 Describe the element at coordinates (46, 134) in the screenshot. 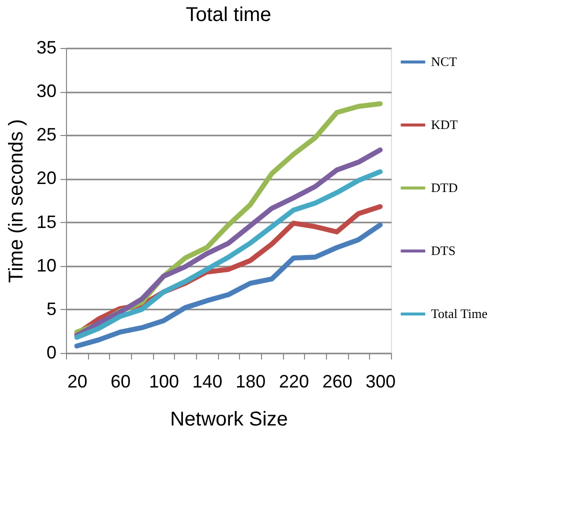

I see `y-tick-label: 25` at that location.